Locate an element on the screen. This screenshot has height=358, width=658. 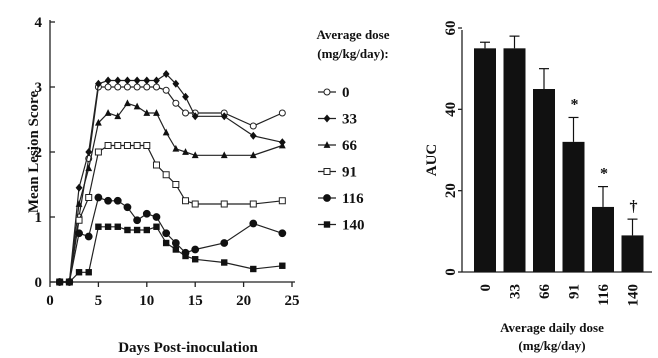
x-tick-label: 140 is located at coordinates (634, 295).